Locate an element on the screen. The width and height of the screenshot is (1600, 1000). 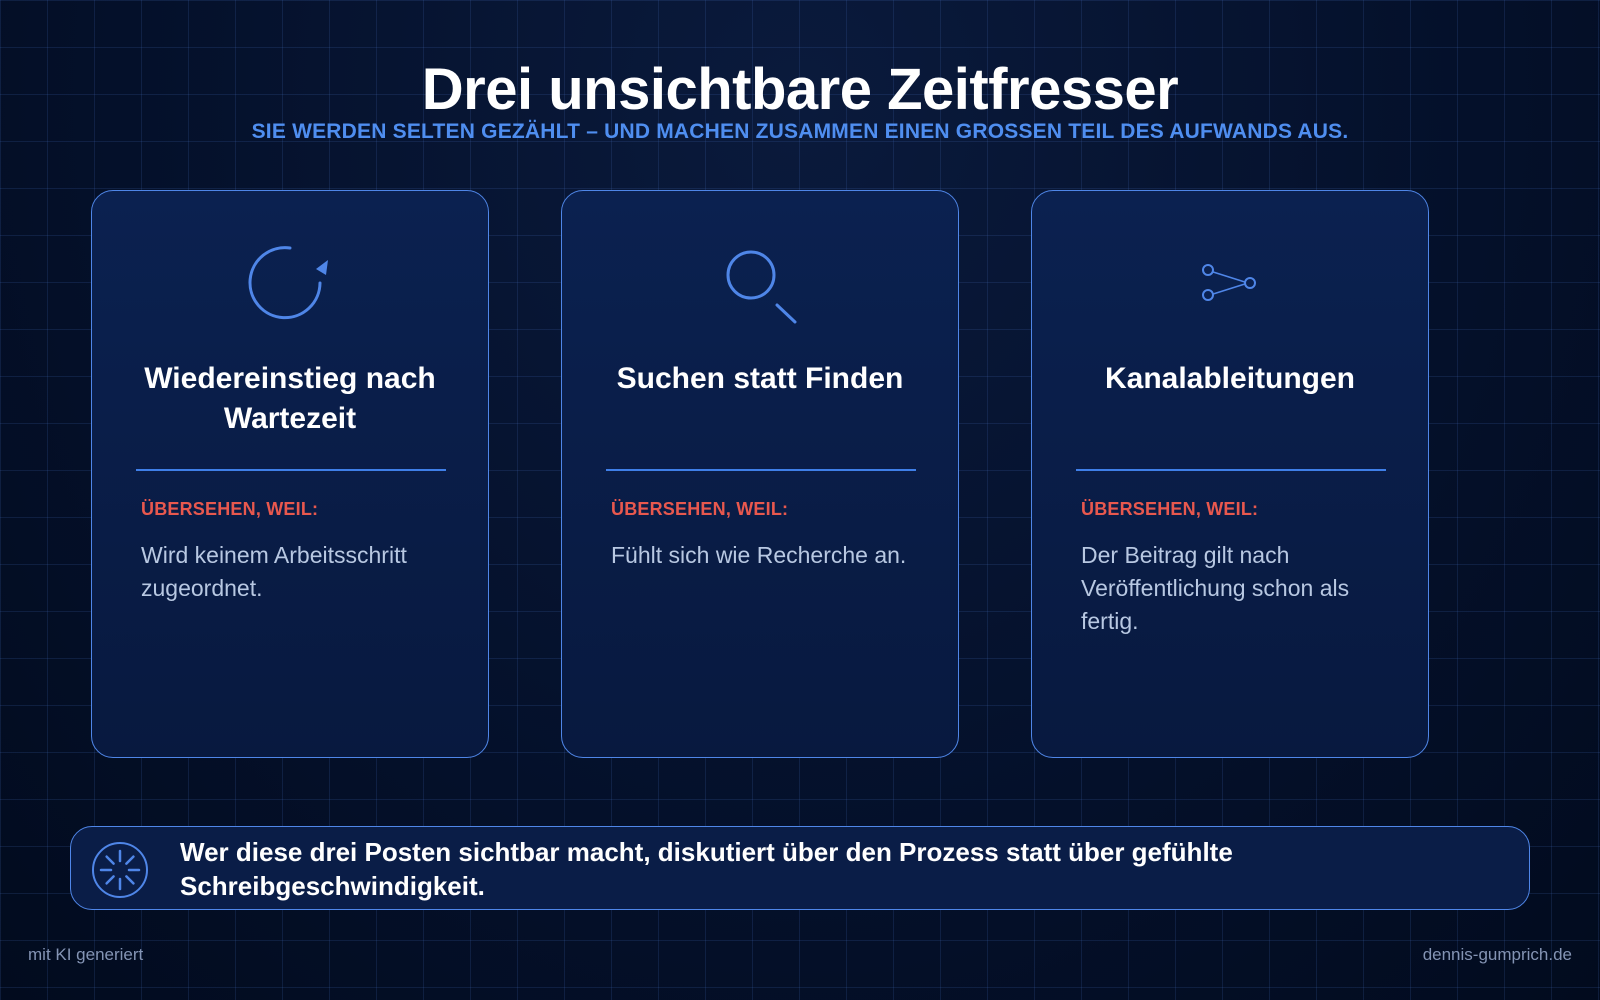
magnifier-icon is located at coordinates (760, 283).